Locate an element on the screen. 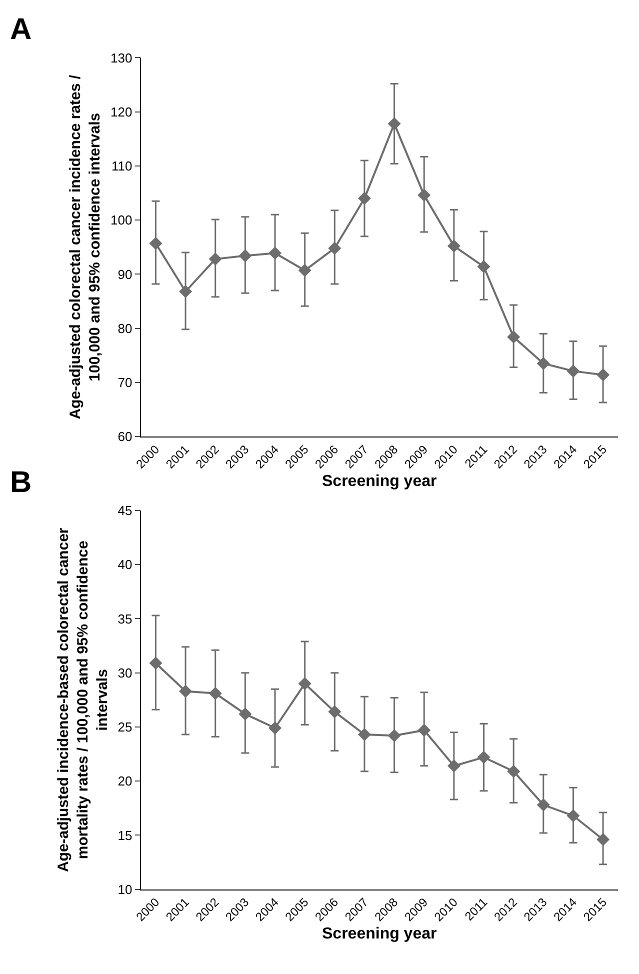  y-tick-label: 15 is located at coordinates (125, 835).